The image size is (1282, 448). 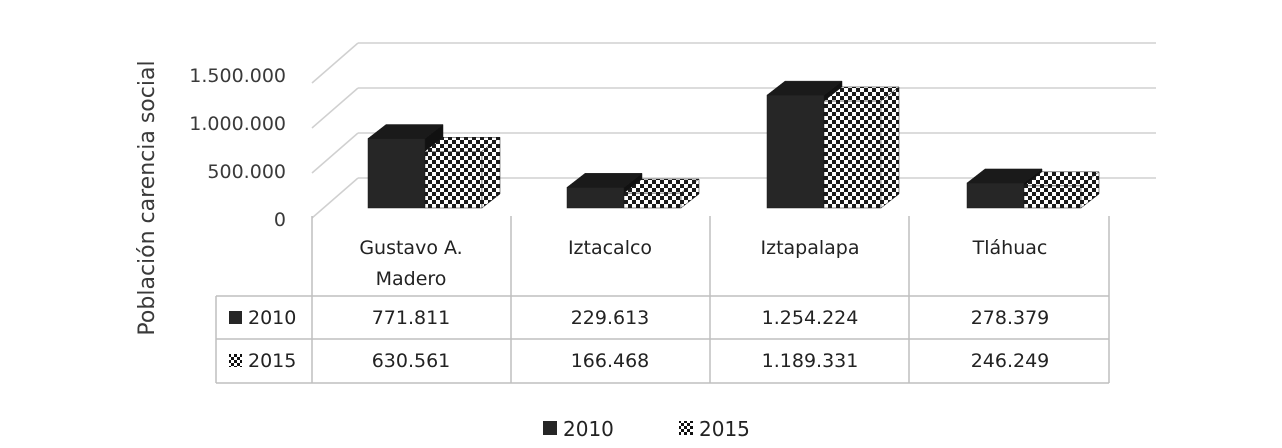 What do you see at coordinates (411, 279) in the screenshot?
I see `category-label: Madero` at bounding box center [411, 279].